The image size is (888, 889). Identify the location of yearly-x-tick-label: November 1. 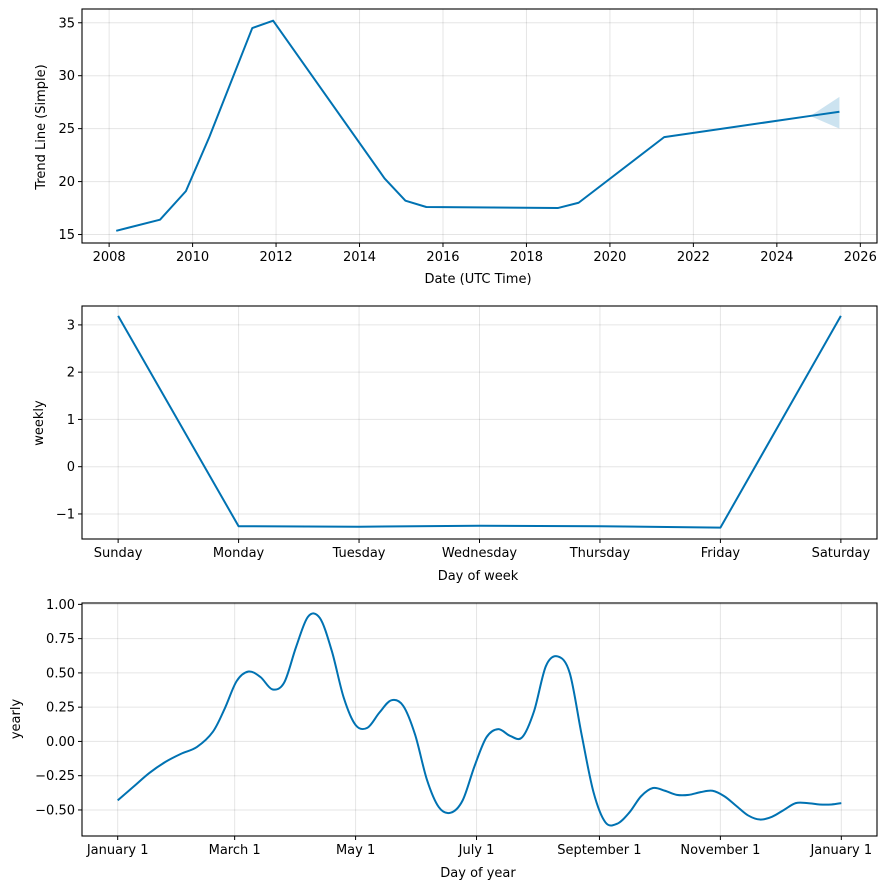
(720, 850).